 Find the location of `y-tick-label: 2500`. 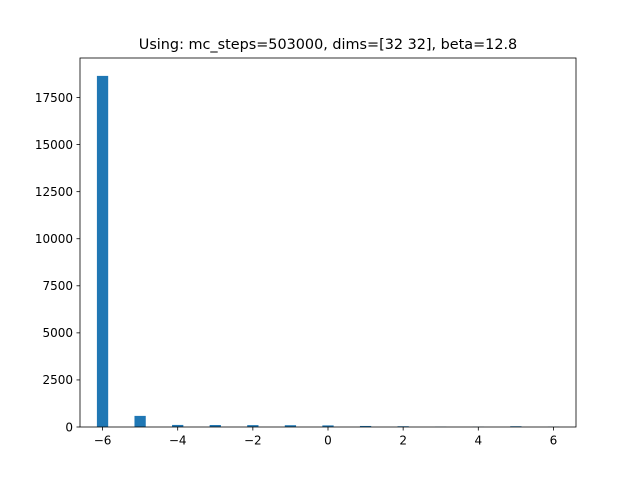

y-tick-label: 2500 is located at coordinates (57, 380).